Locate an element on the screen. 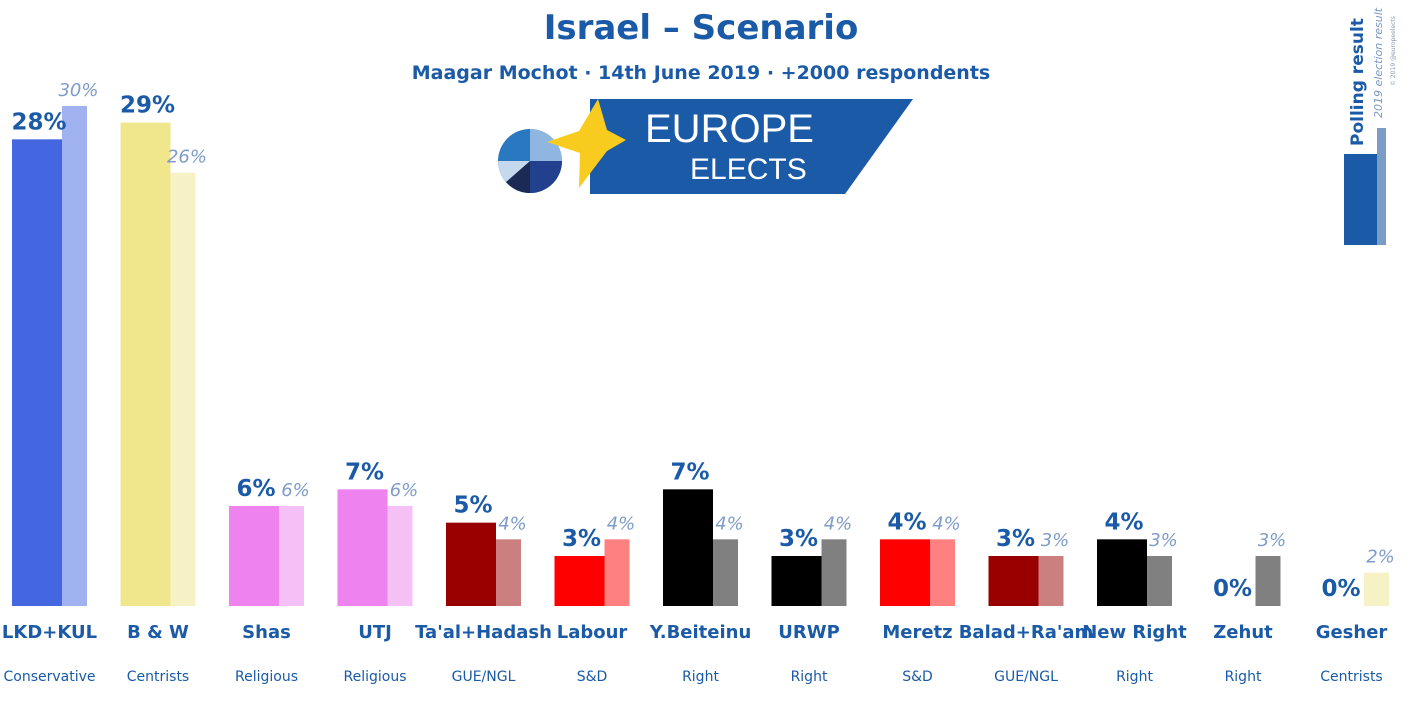  category-label: Meretz is located at coordinates (917, 632).